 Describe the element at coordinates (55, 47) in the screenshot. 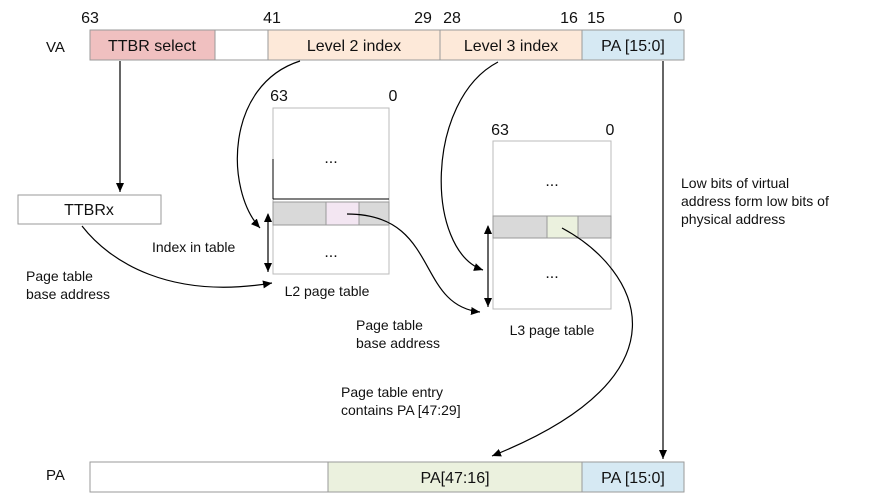

I see `va-label: VA` at that location.